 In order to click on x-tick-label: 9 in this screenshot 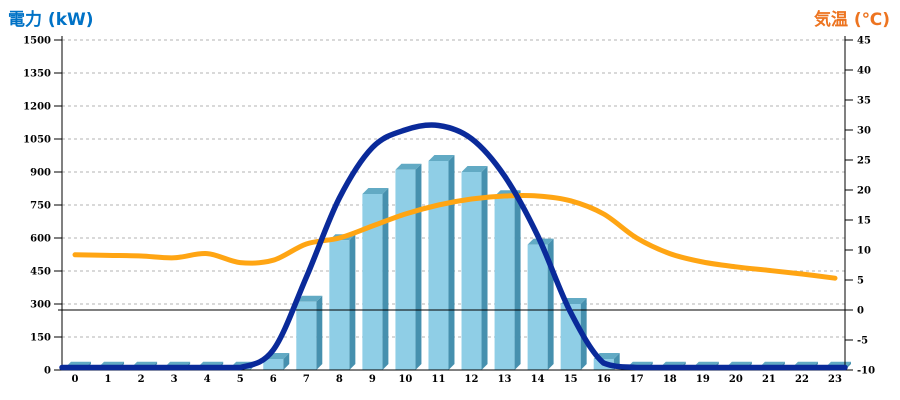, I will do `click(372, 379)`.